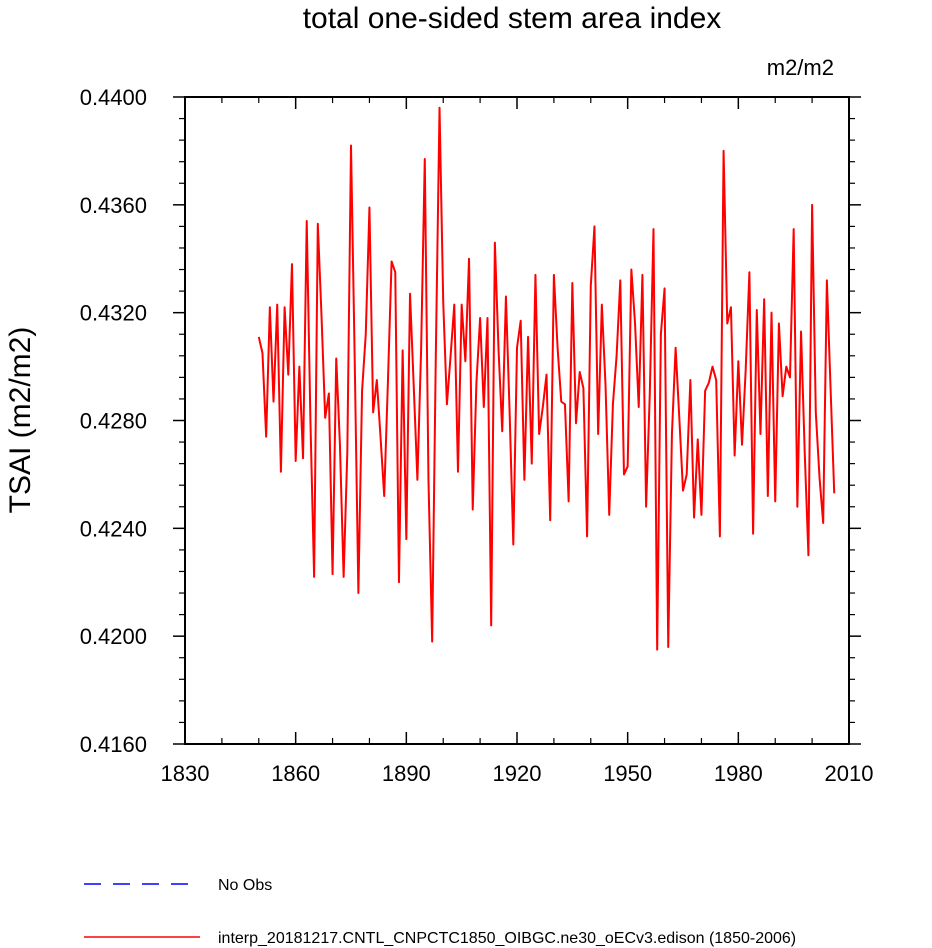 The image size is (932, 948). I want to click on units-label: m2/m2, so click(800, 67).